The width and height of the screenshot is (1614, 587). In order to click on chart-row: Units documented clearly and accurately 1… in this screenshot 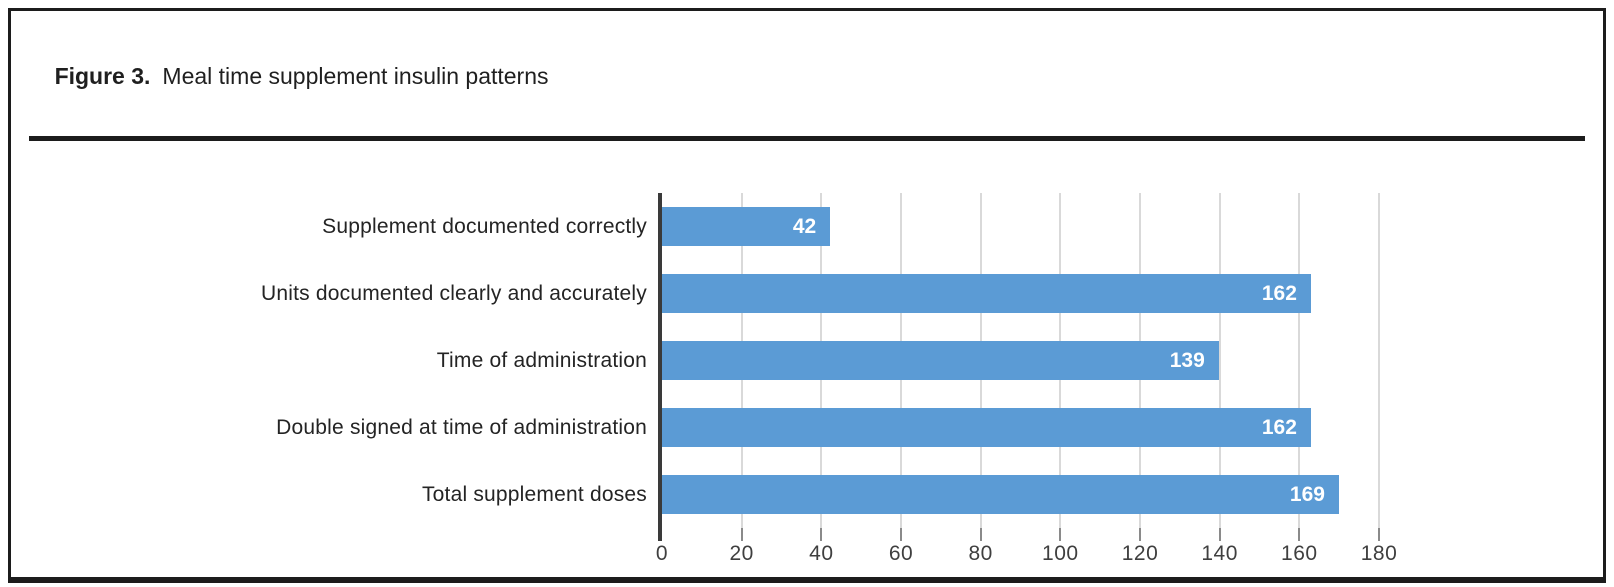, I will do `click(807, 293)`.